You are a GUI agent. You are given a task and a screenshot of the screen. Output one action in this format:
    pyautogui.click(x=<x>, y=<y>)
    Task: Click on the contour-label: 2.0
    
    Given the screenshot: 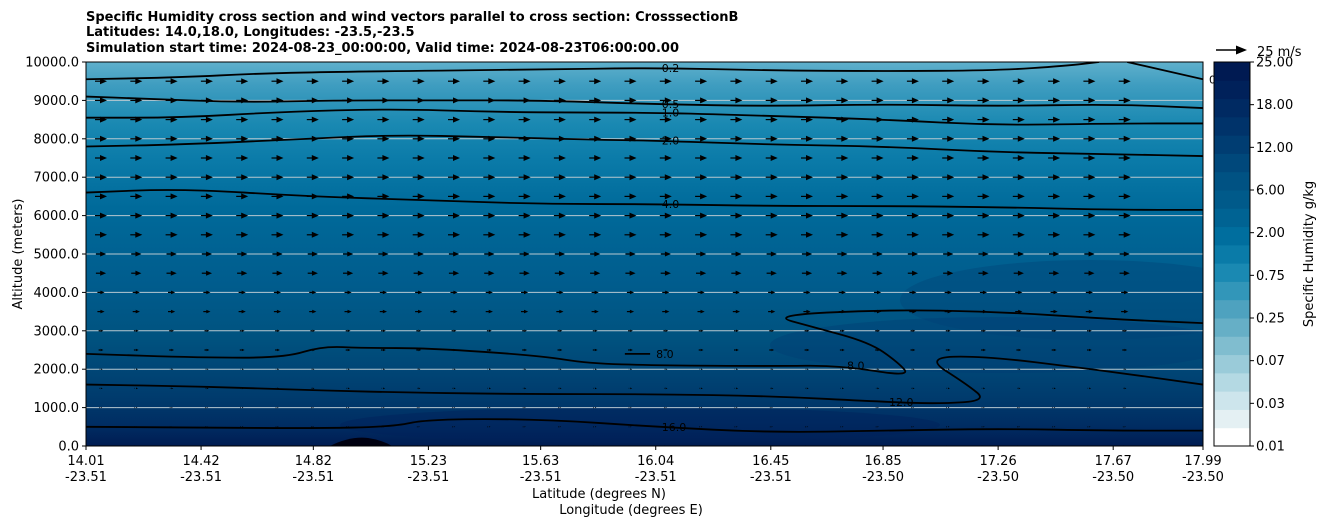 What is the action you would take?
    pyautogui.click(x=671, y=141)
    